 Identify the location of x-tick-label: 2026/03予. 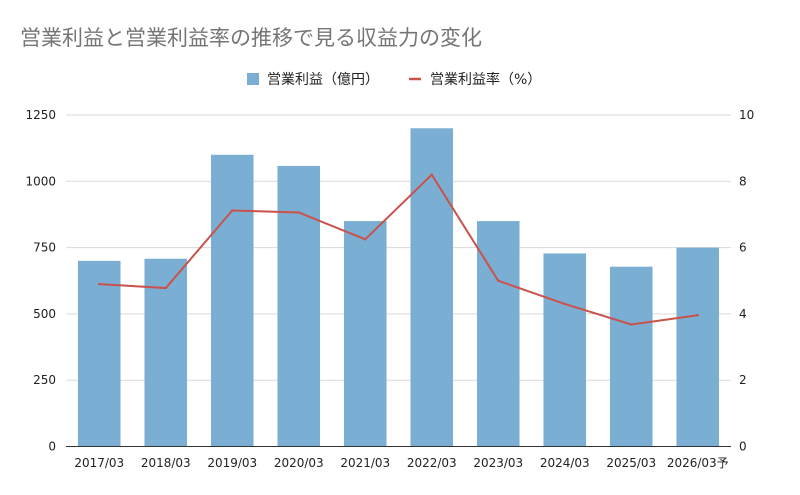
(698, 463).